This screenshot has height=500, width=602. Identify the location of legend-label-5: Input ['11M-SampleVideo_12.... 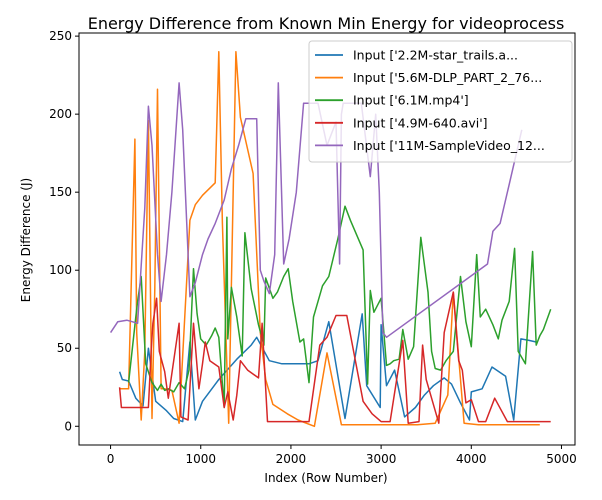
(449, 145).